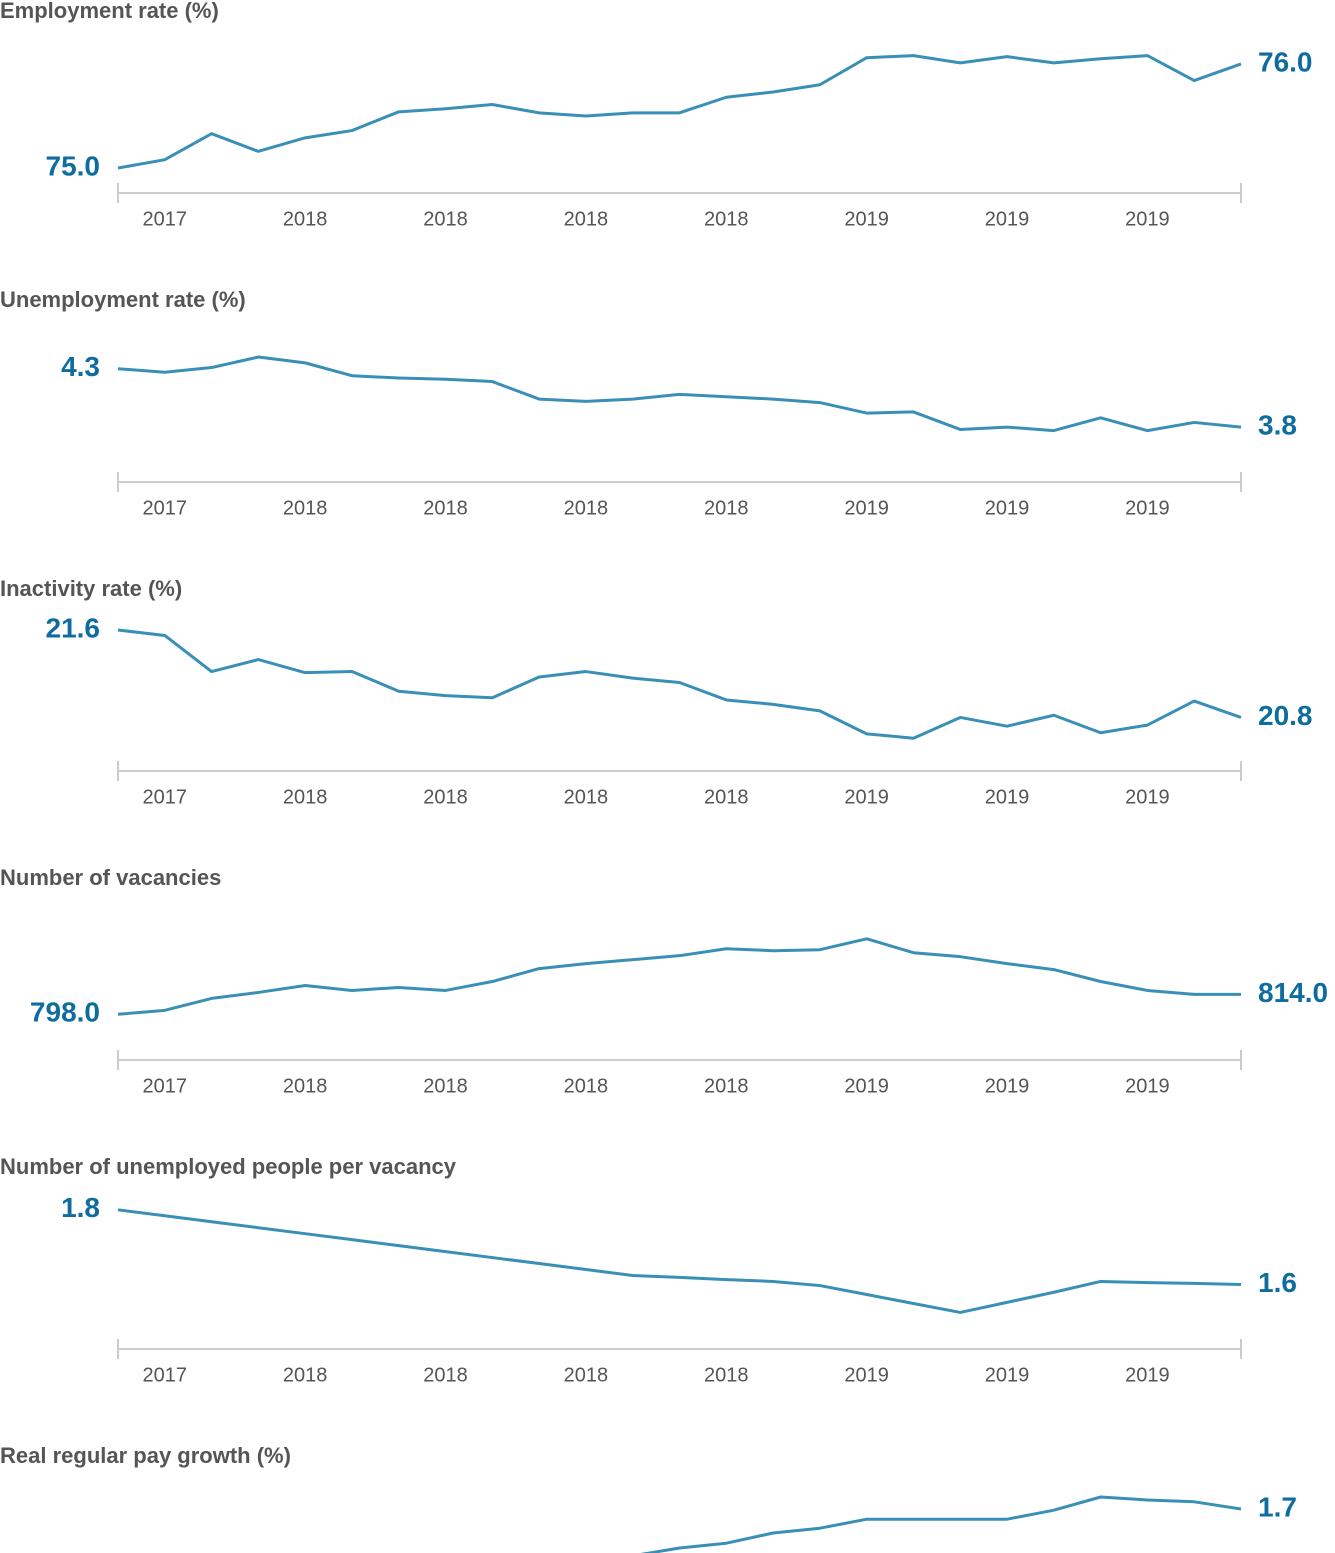 Image resolution: width=1335 pixels, height=1553 pixels. I want to click on value-label: 75.0, so click(73, 165).